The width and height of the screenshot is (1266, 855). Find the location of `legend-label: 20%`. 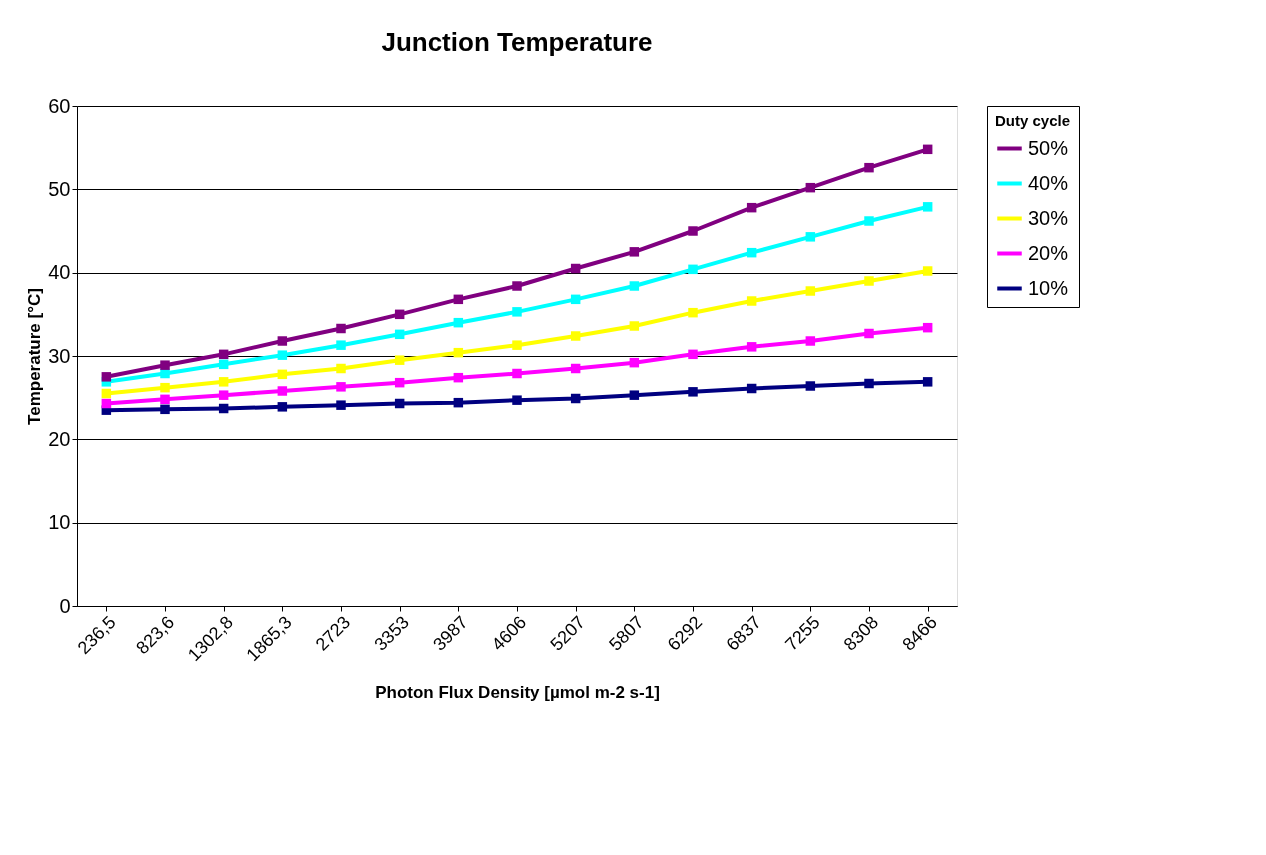

legend-label: 20% is located at coordinates (1048, 252).